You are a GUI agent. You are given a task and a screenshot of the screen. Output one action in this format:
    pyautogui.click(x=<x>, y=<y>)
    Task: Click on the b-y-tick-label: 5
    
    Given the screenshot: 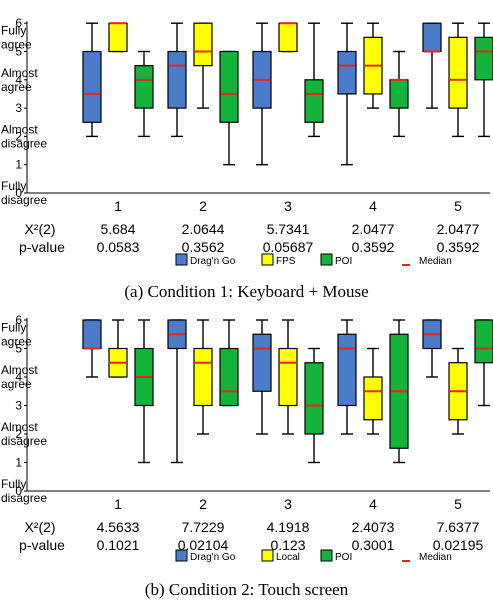 What is the action you would take?
    pyautogui.click(x=18, y=349)
    